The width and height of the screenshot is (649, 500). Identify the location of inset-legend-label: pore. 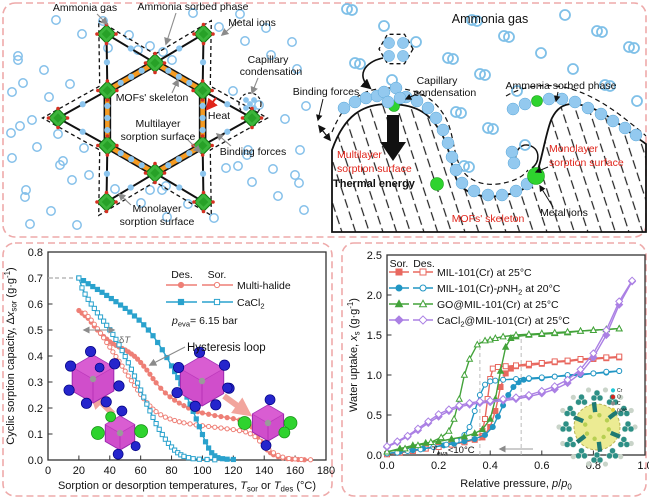
(622, 411).